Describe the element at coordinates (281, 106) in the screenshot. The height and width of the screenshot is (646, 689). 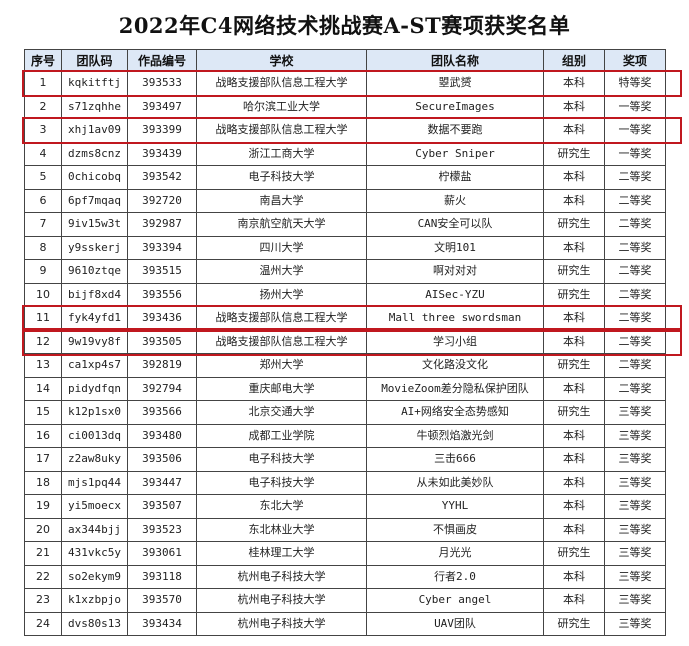
I see `cell-school: 哈尔滨工业大学` at that location.